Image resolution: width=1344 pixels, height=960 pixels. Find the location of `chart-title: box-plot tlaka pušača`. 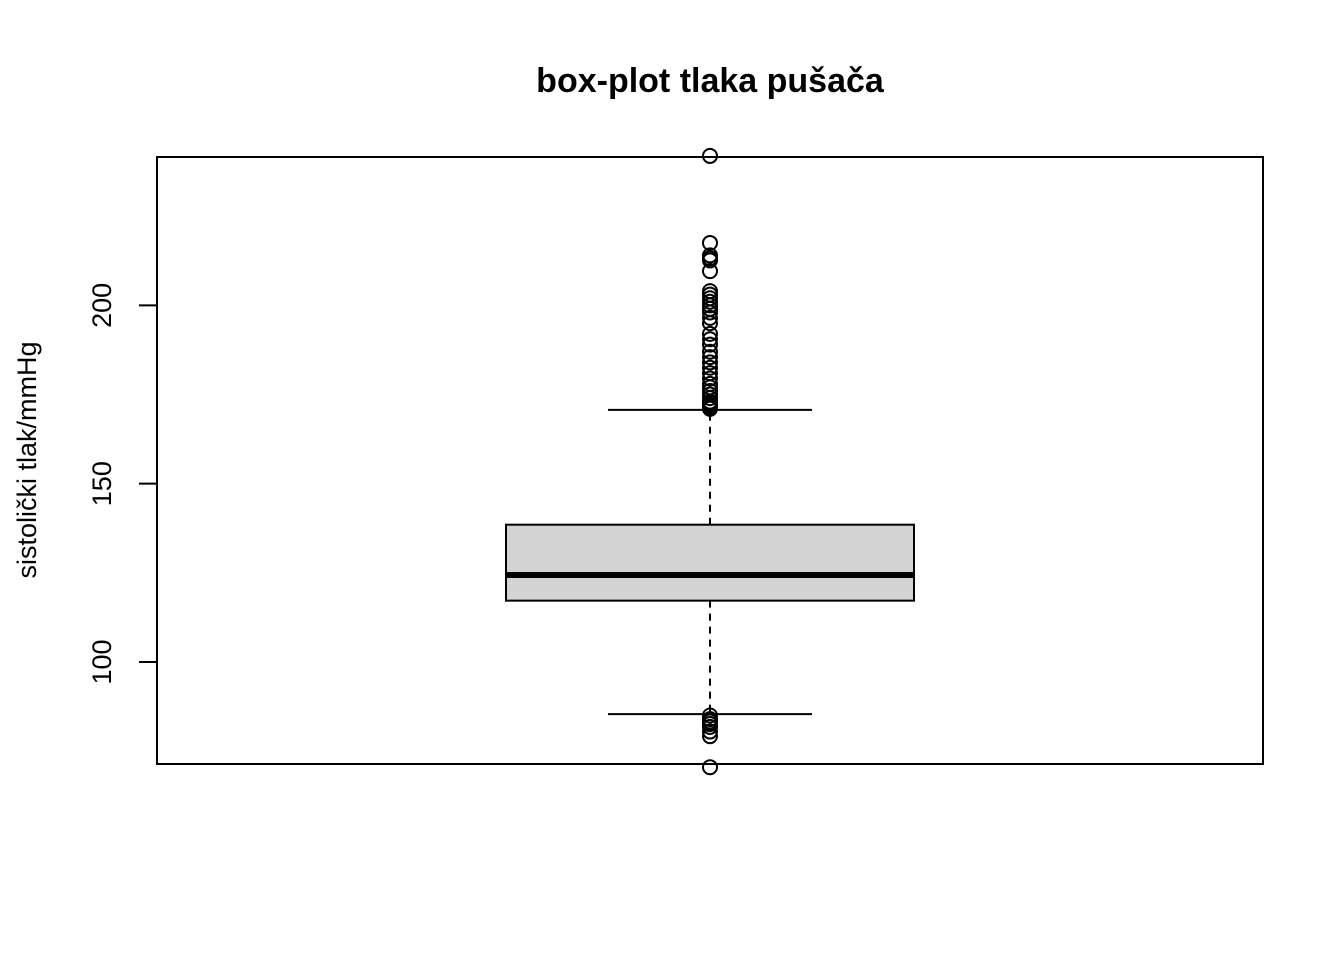

chart-title: box-plot tlaka pušača is located at coordinates (710, 81).